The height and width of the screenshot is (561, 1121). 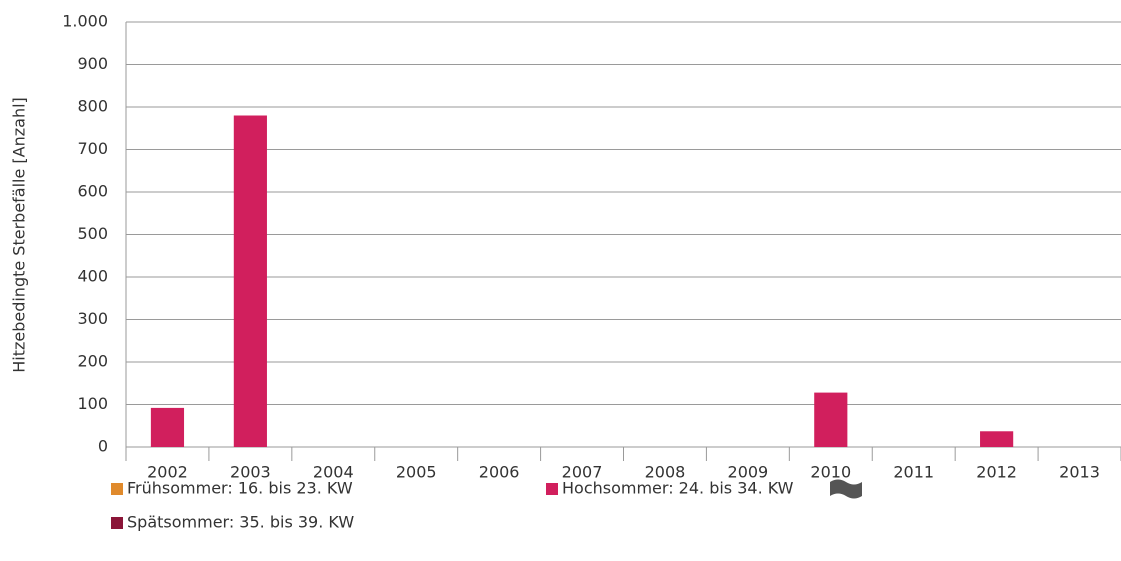 What do you see at coordinates (92, 233) in the screenshot?
I see `y-tick-label: 500` at bounding box center [92, 233].